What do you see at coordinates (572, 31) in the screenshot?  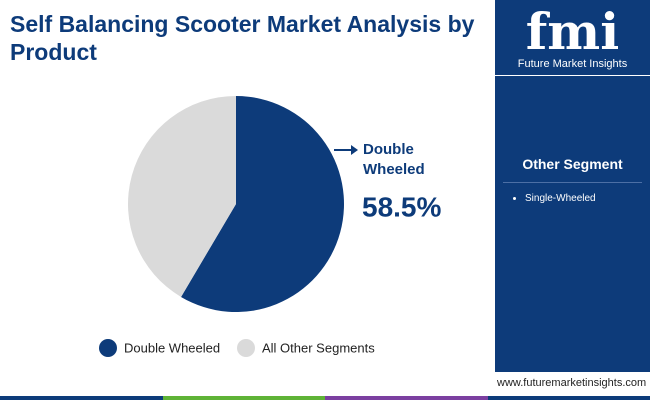 I see `logo: fmi` at bounding box center [572, 31].